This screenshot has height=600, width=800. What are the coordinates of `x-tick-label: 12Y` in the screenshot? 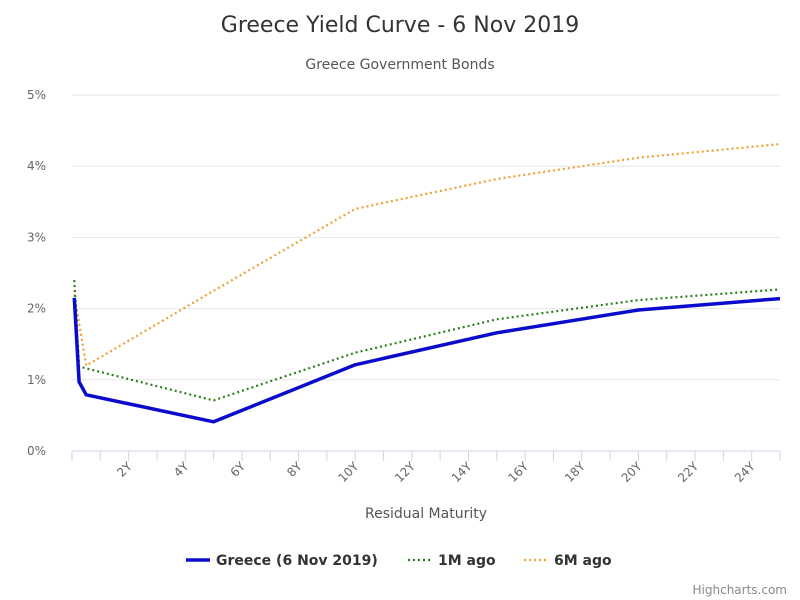 It's located at (405, 472).